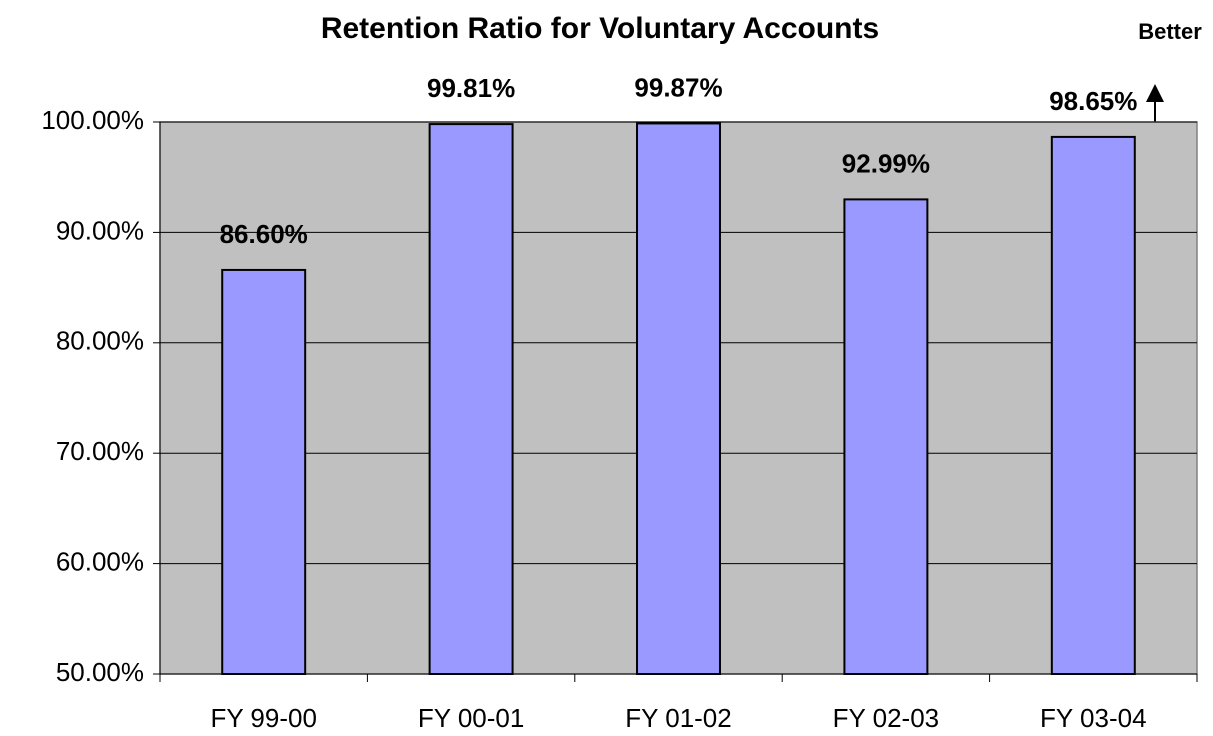 The height and width of the screenshot is (736, 1213). Describe the element at coordinates (100, 451) in the screenshot. I see `y-tick-label: 70.00%` at that location.